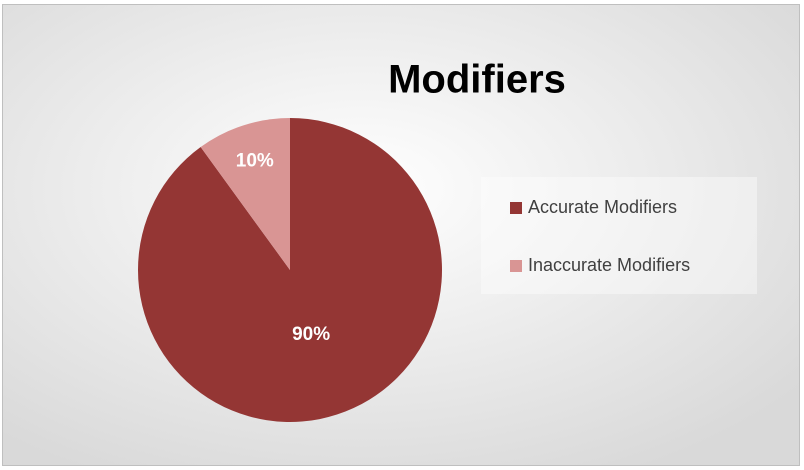 This screenshot has width=804, height=470. Describe the element at coordinates (477, 80) in the screenshot. I see `chart-title: Modifiers` at that location.